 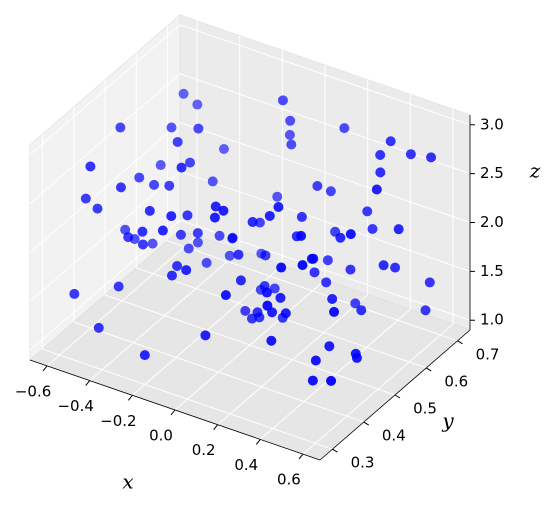 I want to click on x-tick-label: −0.4, so click(x=75, y=406).